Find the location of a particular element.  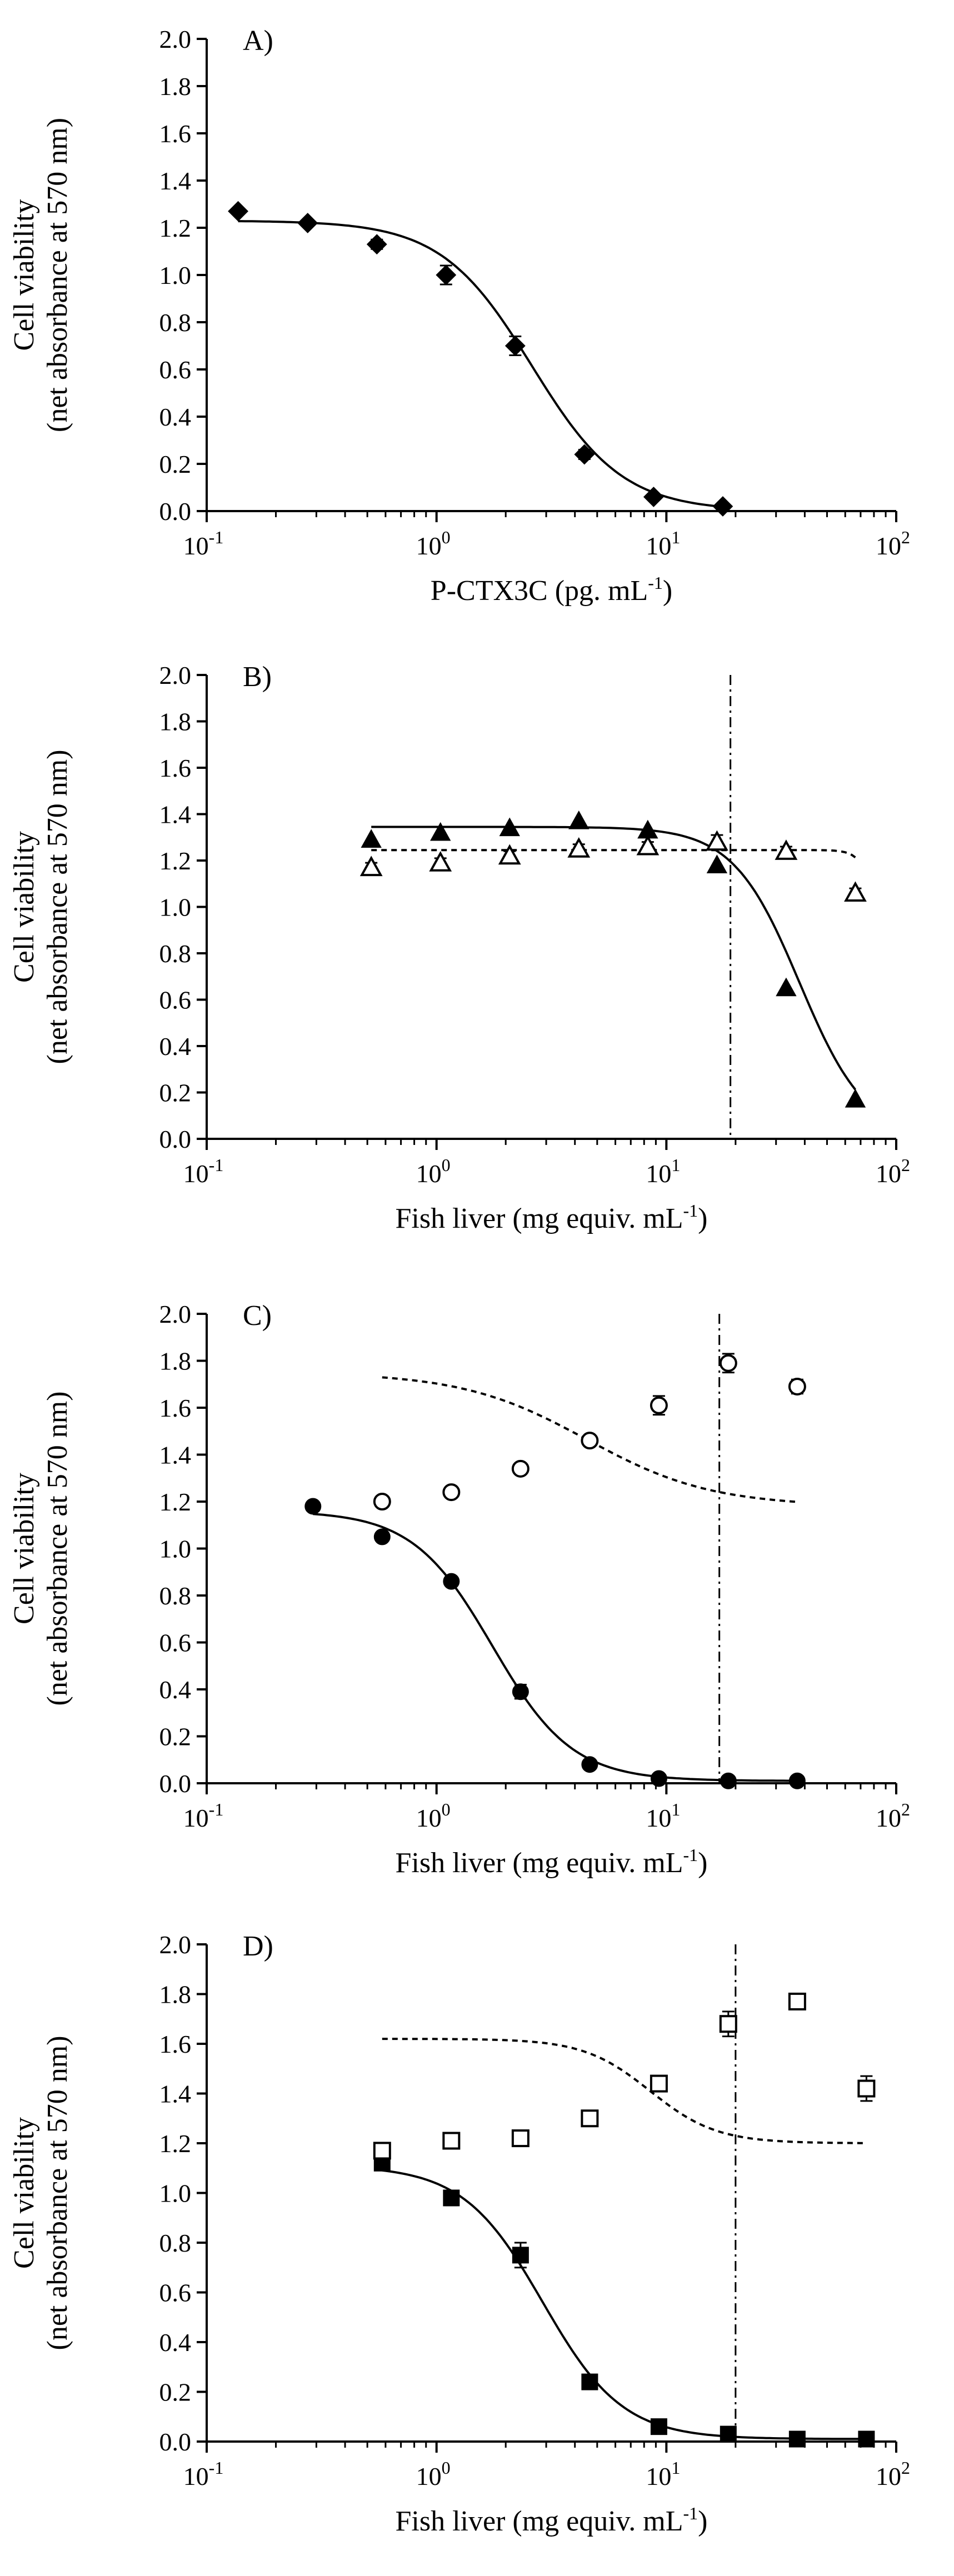

fit-curve-dashed is located at coordinates (625, 2091).